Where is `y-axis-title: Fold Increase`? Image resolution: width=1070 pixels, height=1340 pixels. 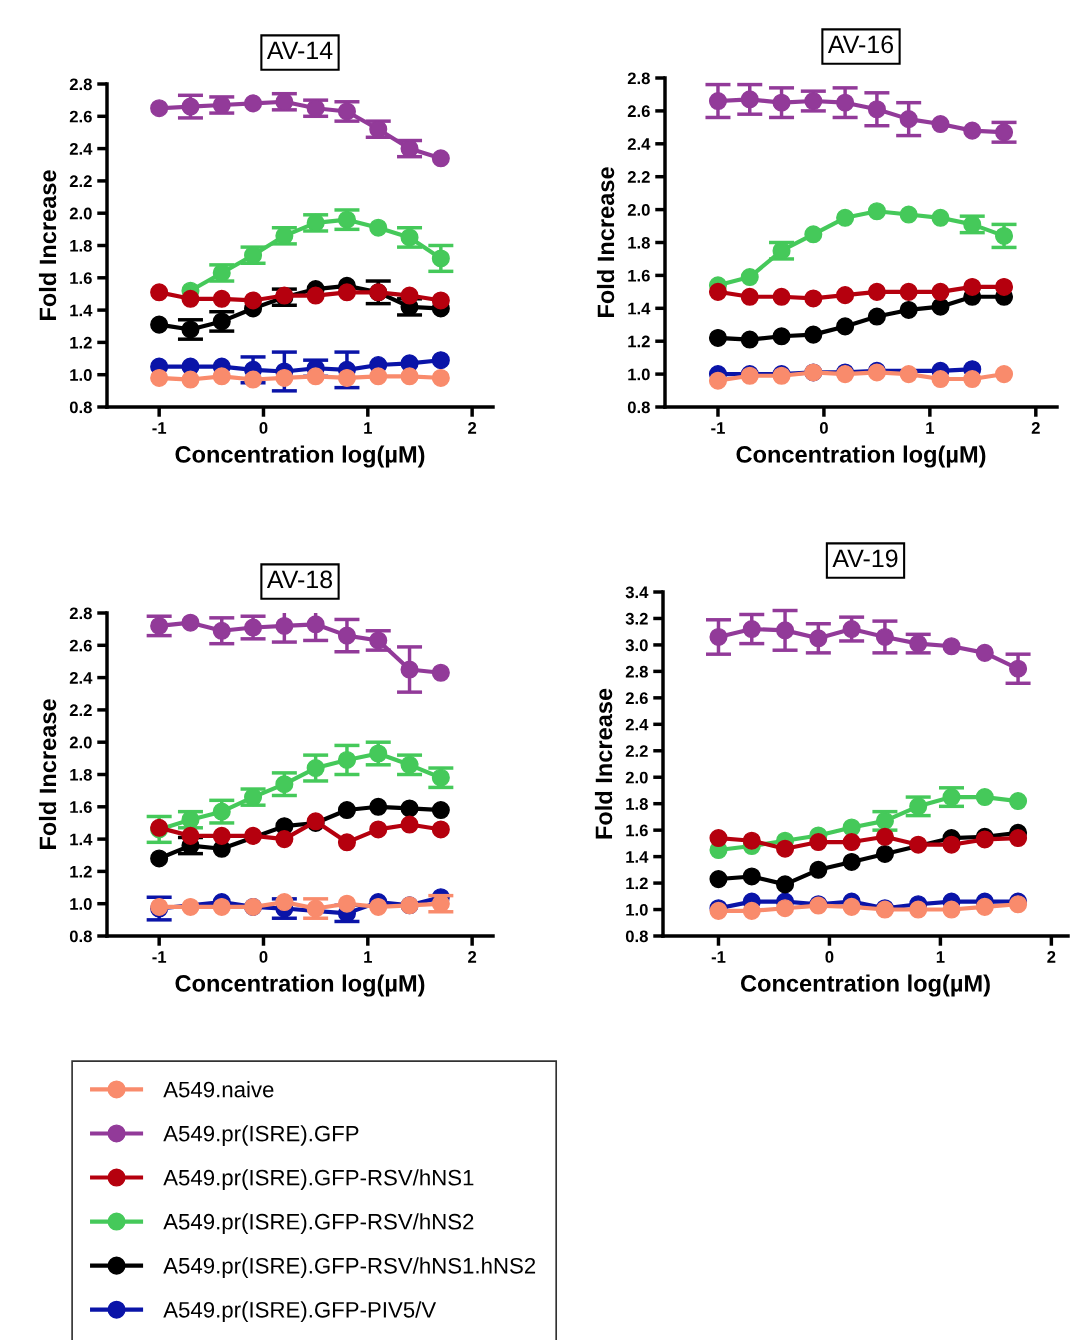 y-axis-title: Fold Increase is located at coordinates (603, 763).